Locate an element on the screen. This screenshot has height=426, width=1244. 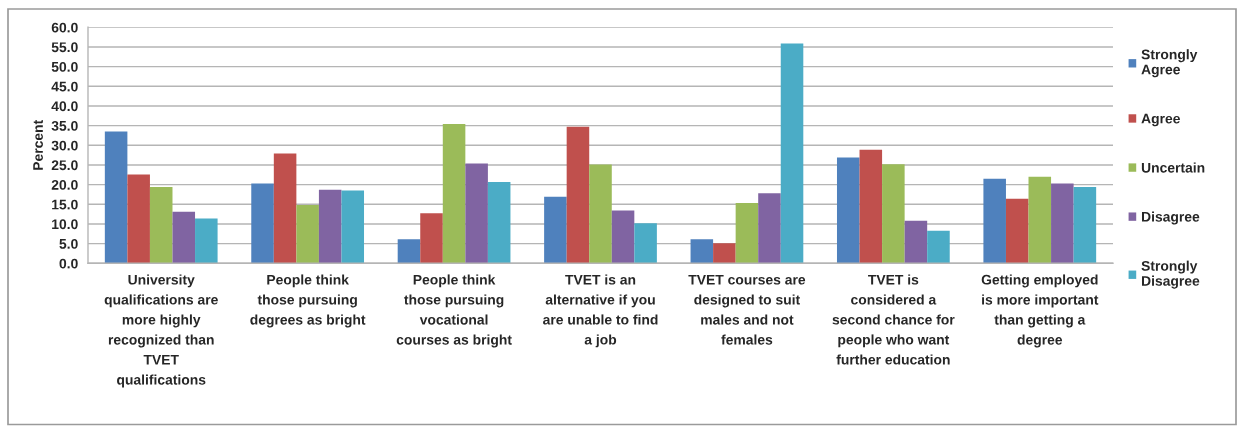
y-tick-label: 10.0 is located at coordinates (65, 224).